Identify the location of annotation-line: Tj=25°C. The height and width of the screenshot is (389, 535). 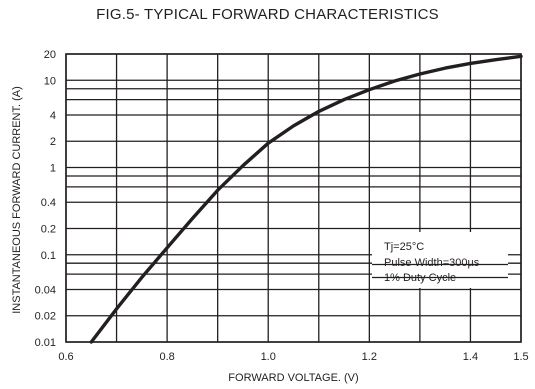
(404, 247).